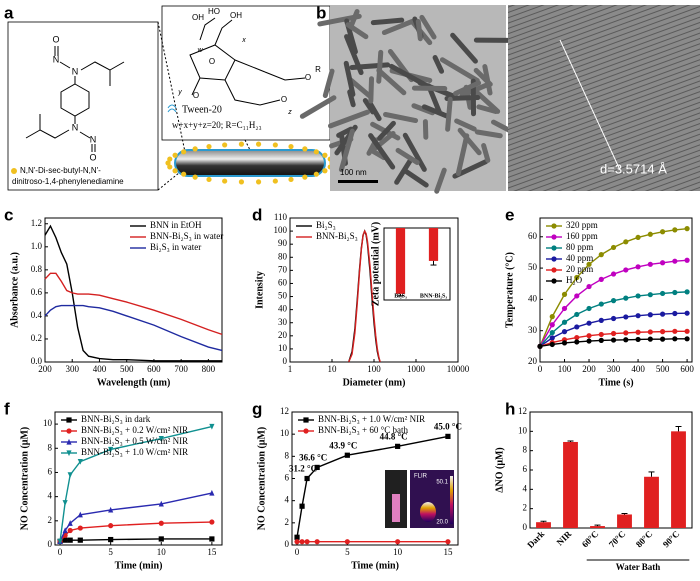 Image resolution: width=700 pixels, height=581 pixels. What do you see at coordinates (247, 145) in the screenshot?
I see `callout` at bounding box center [247, 145].